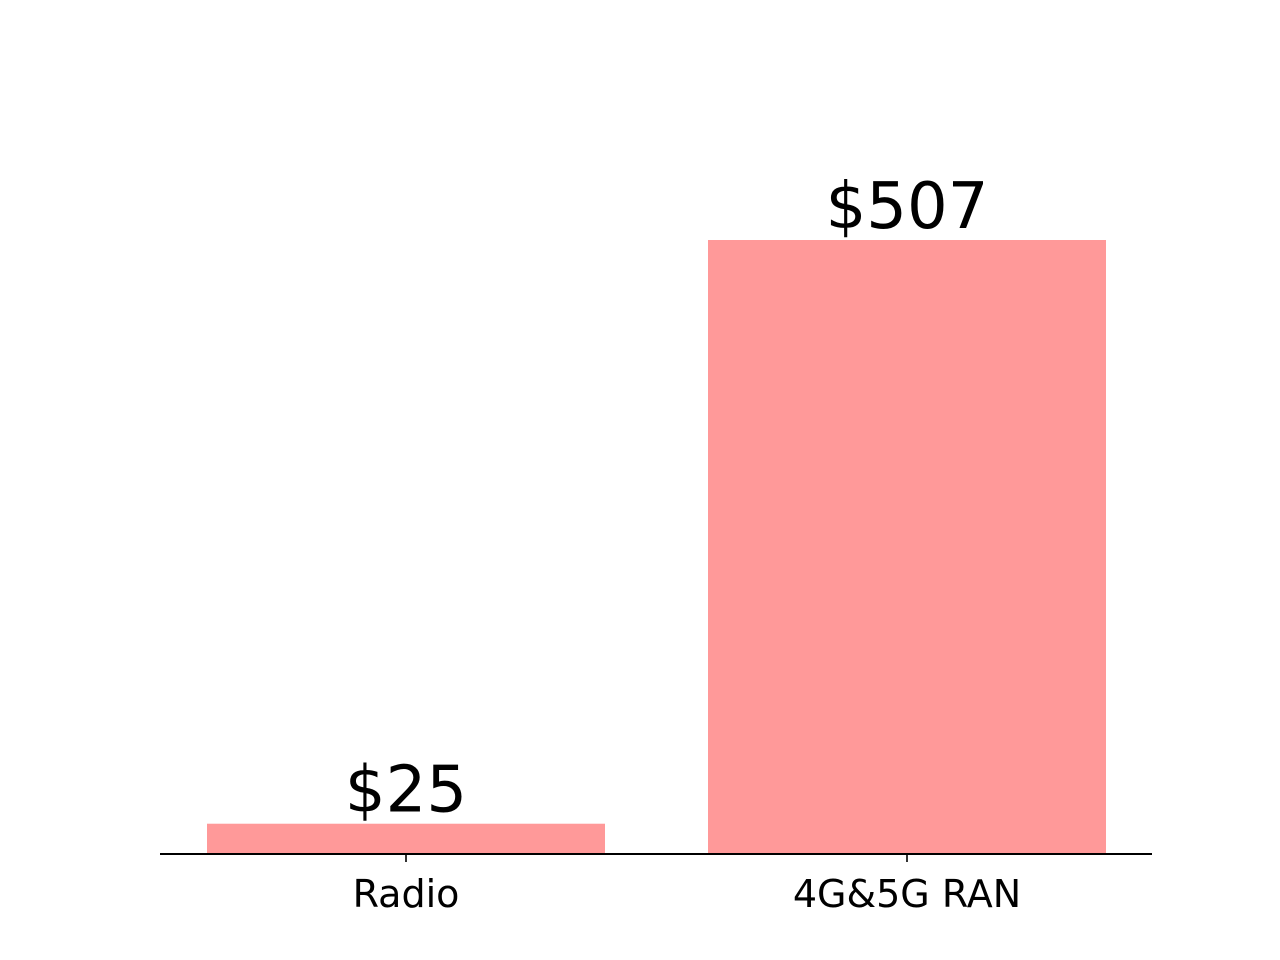 Image resolution: width=1280 pixels, height=960 pixels. Describe the element at coordinates (907, 894) in the screenshot. I see `x-tick-label-1: 4G&5G RAN` at that location.